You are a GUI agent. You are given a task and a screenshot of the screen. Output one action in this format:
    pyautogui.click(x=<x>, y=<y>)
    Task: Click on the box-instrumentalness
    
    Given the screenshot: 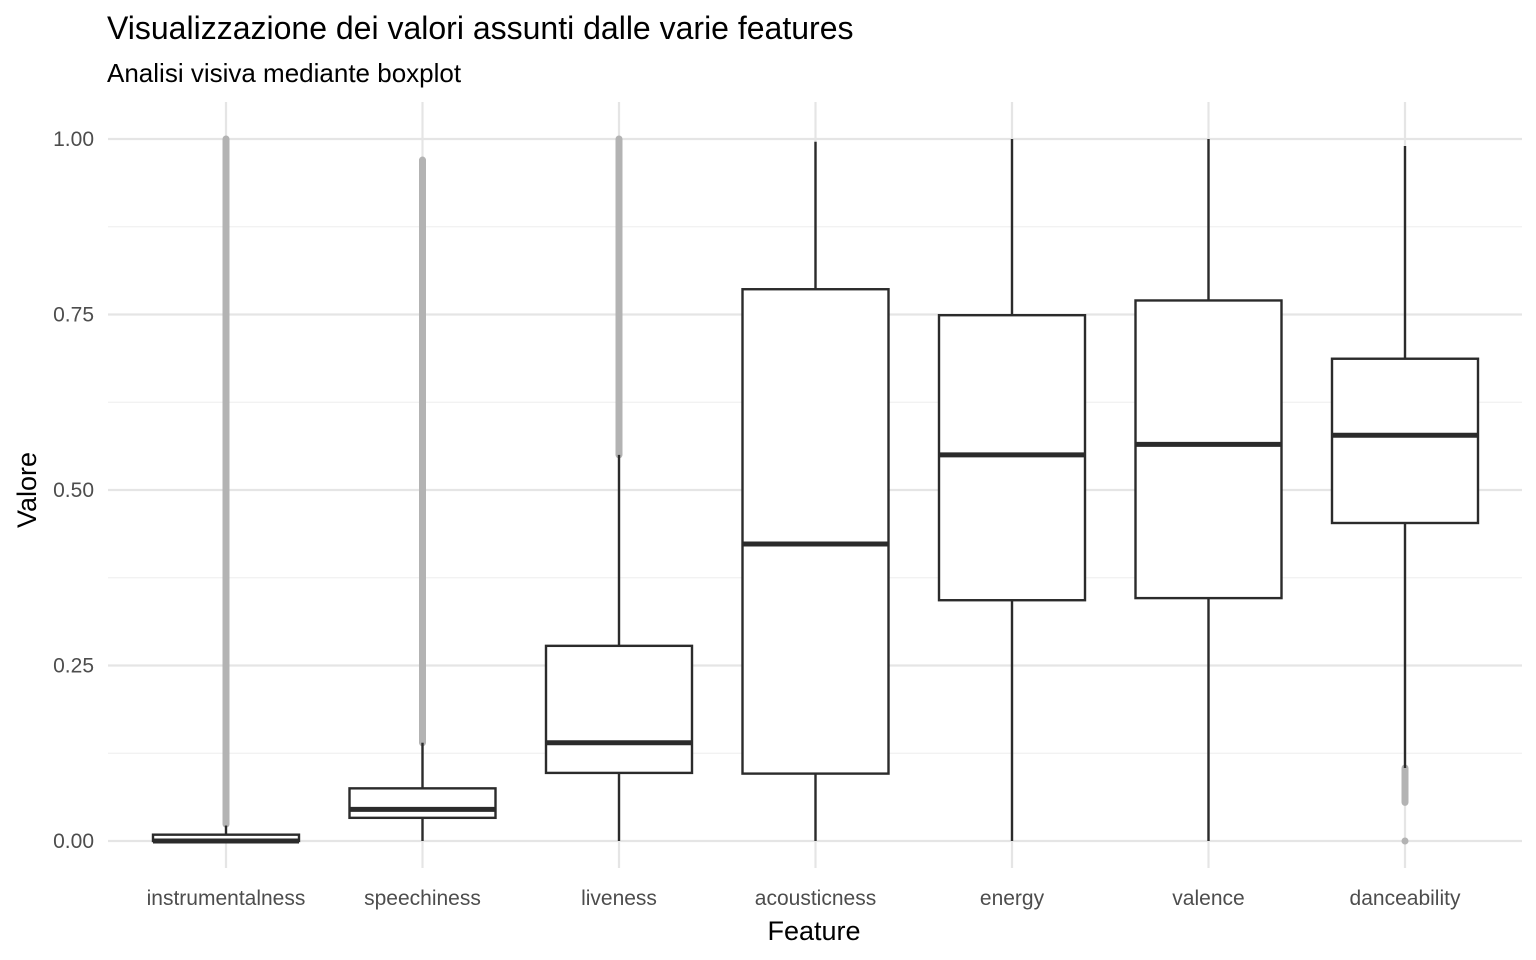 What is the action you would take?
    pyautogui.click(x=226, y=489)
    